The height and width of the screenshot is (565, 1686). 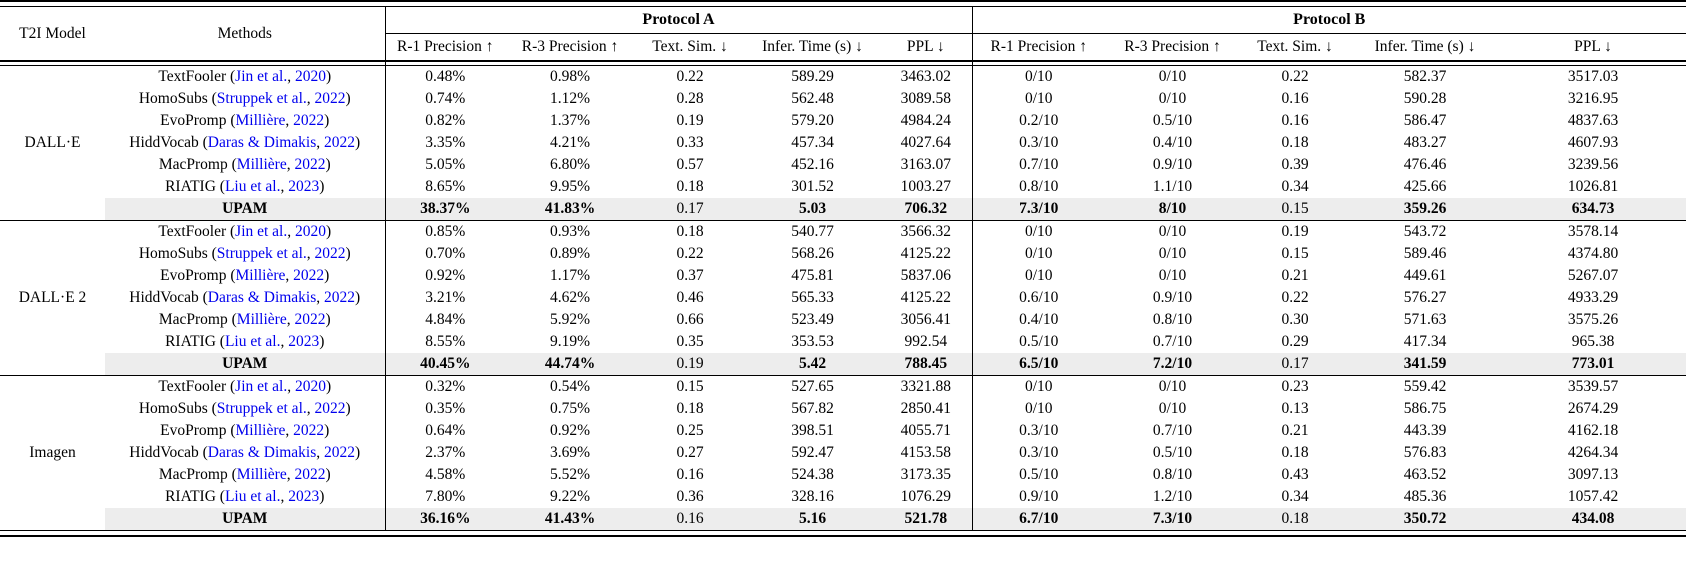 I want to click on value-cell: 0.6/10, so click(x=1038, y=298).